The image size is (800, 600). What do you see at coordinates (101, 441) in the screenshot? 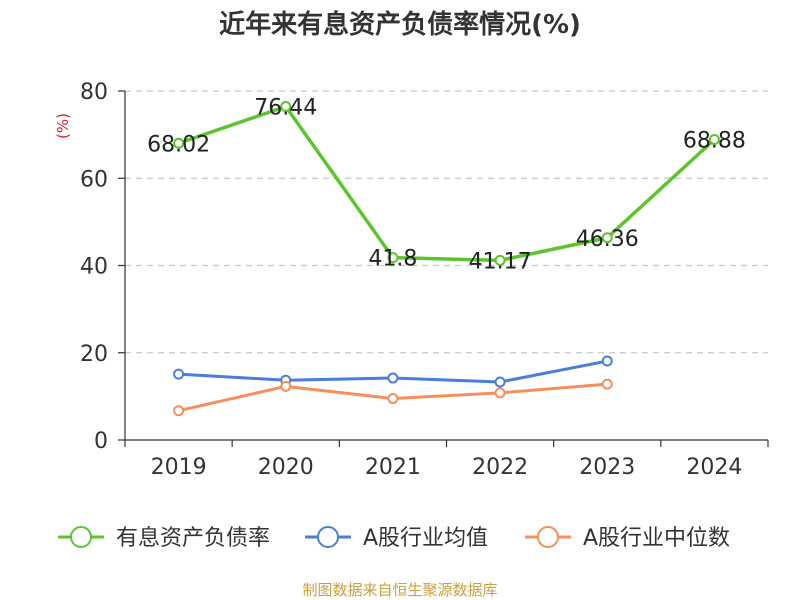
I see `y-tick-label: 0` at bounding box center [101, 441].